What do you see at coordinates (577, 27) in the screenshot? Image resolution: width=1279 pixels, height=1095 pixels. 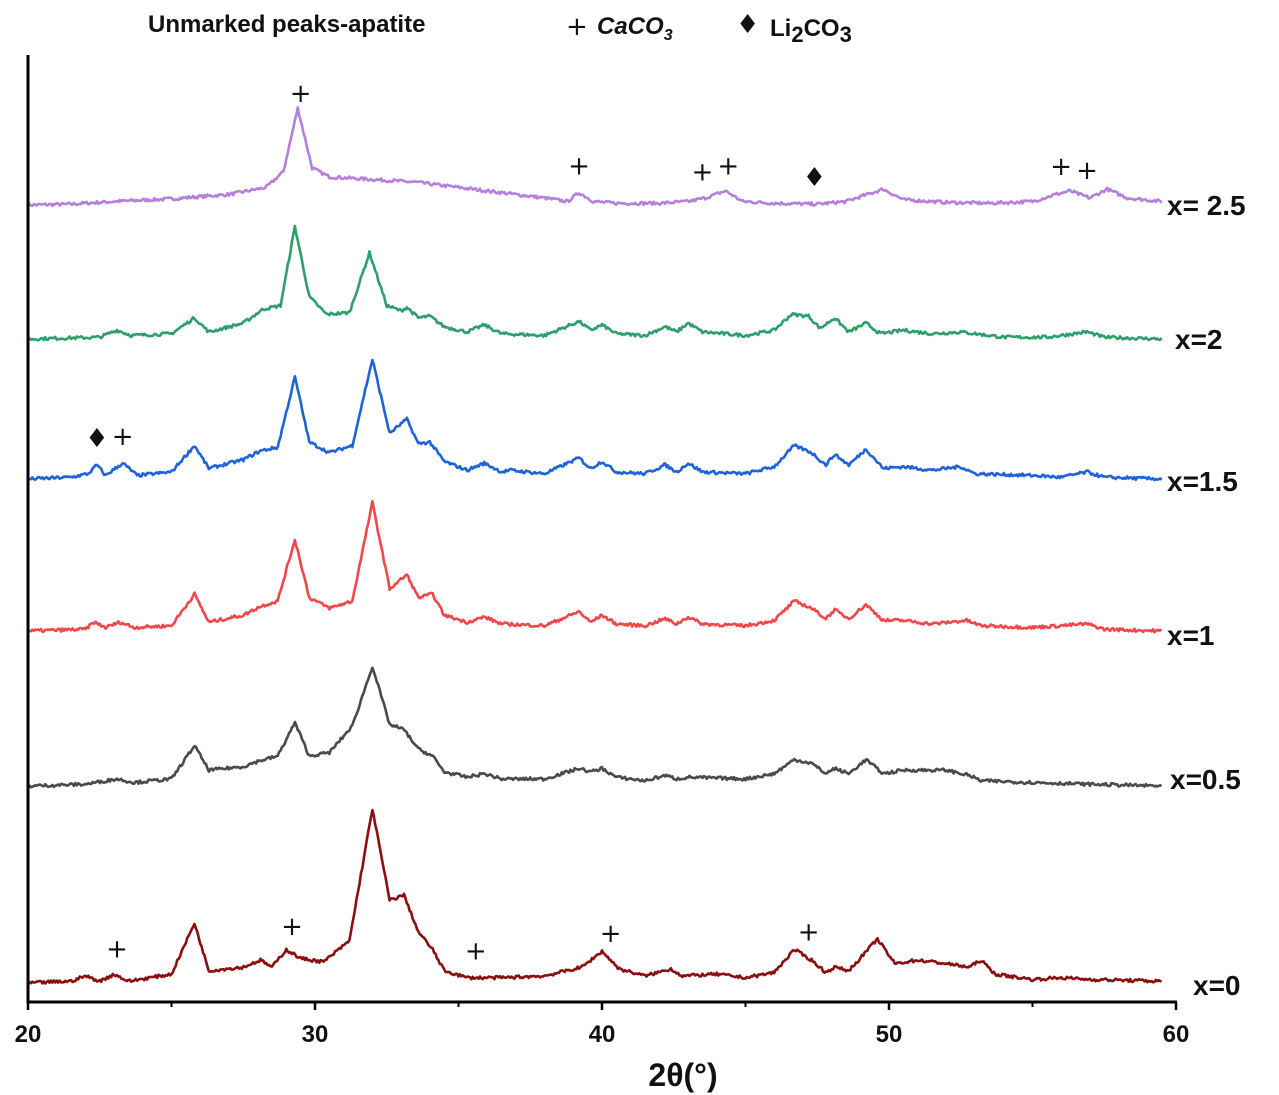 I see `legend-caco3-symbol: +` at bounding box center [577, 27].